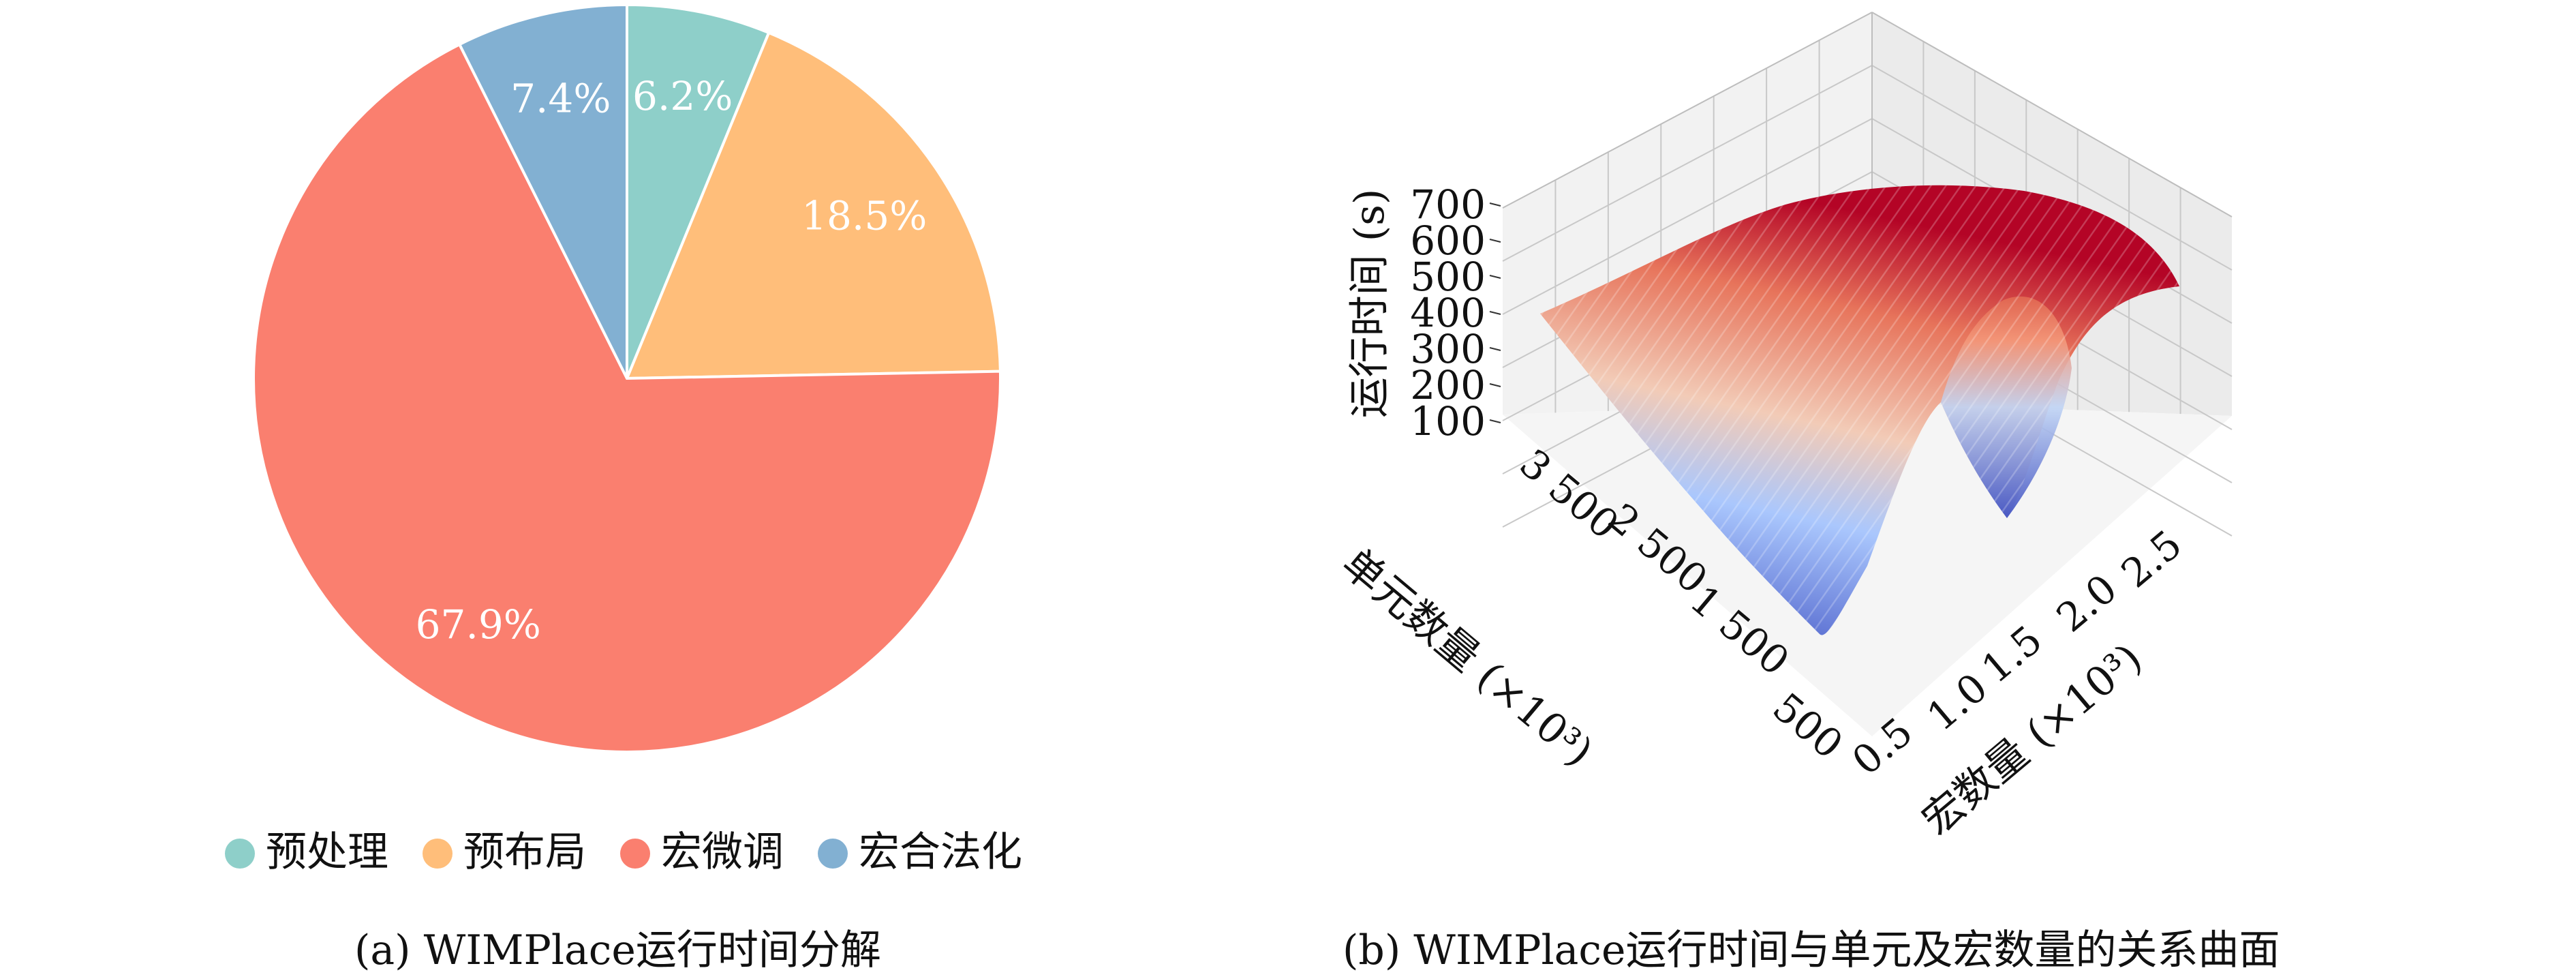  What do you see at coordinates (1448, 204) in the screenshot?
I see `z-tick-700: 700` at bounding box center [1448, 204].